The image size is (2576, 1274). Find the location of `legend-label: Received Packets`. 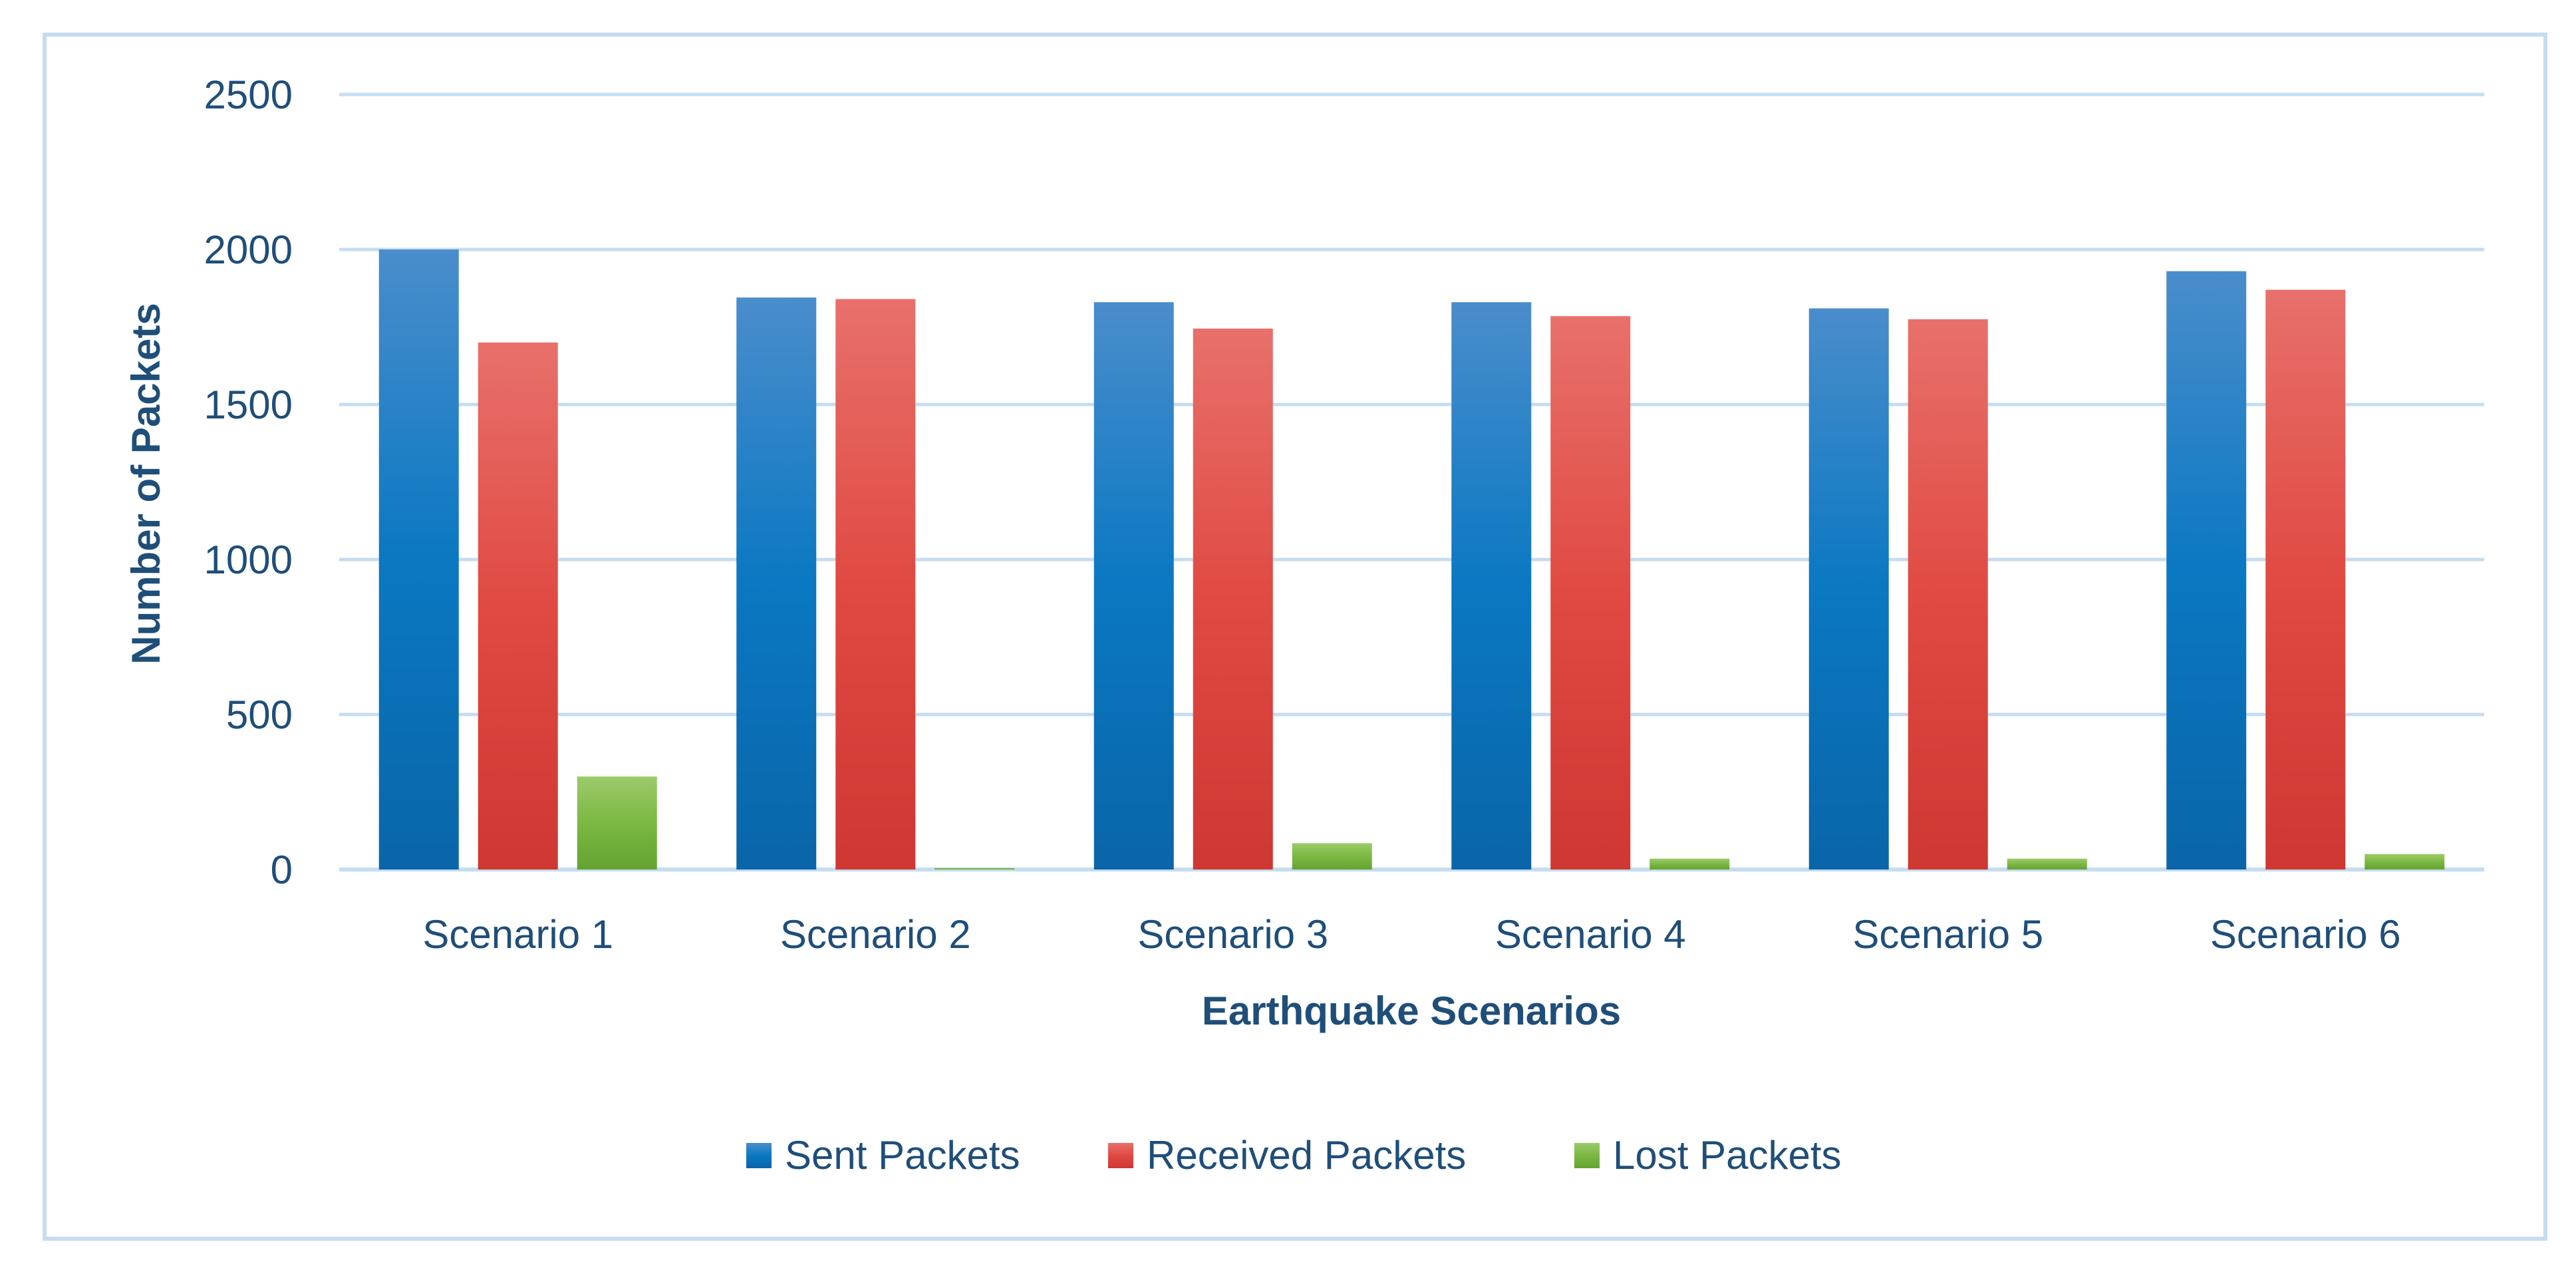

legend-label: Received Packets is located at coordinates (1306, 1155).